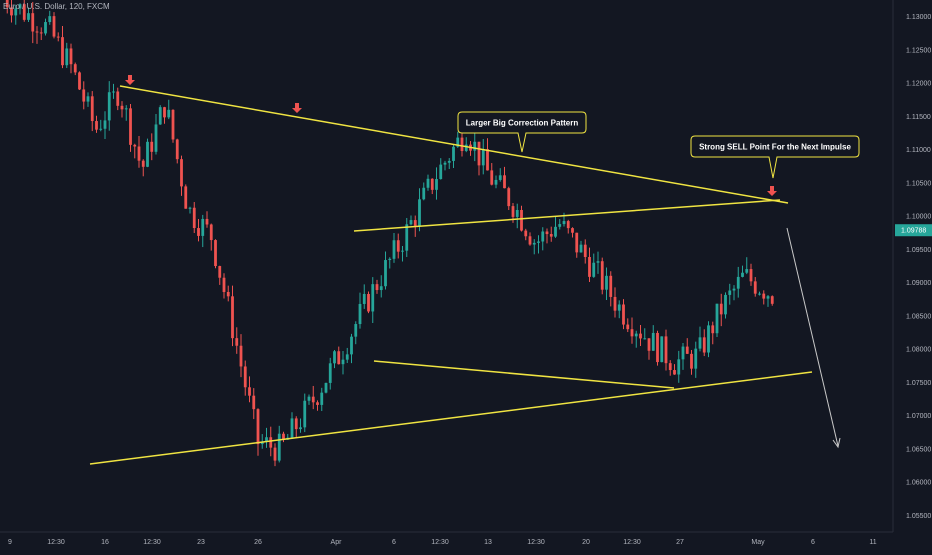 This screenshot has height=555, width=932. Describe the element at coordinates (918, 84) in the screenshot. I see `price-tick-label: 1.12000` at that location.